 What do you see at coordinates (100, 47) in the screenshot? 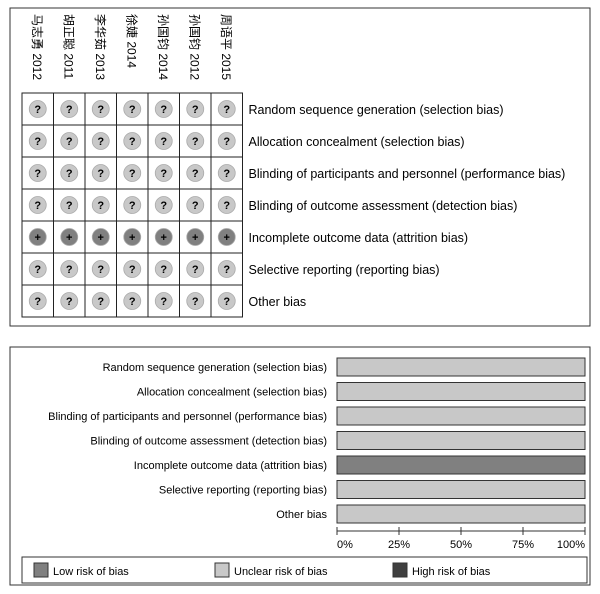
I see `study-label: 李华茹 2013` at bounding box center [100, 47].